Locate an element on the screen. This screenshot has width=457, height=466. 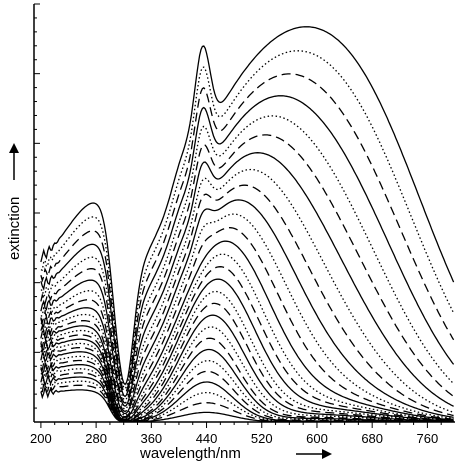
y-axis-arrow-icon is located at coordinates (14, 161).